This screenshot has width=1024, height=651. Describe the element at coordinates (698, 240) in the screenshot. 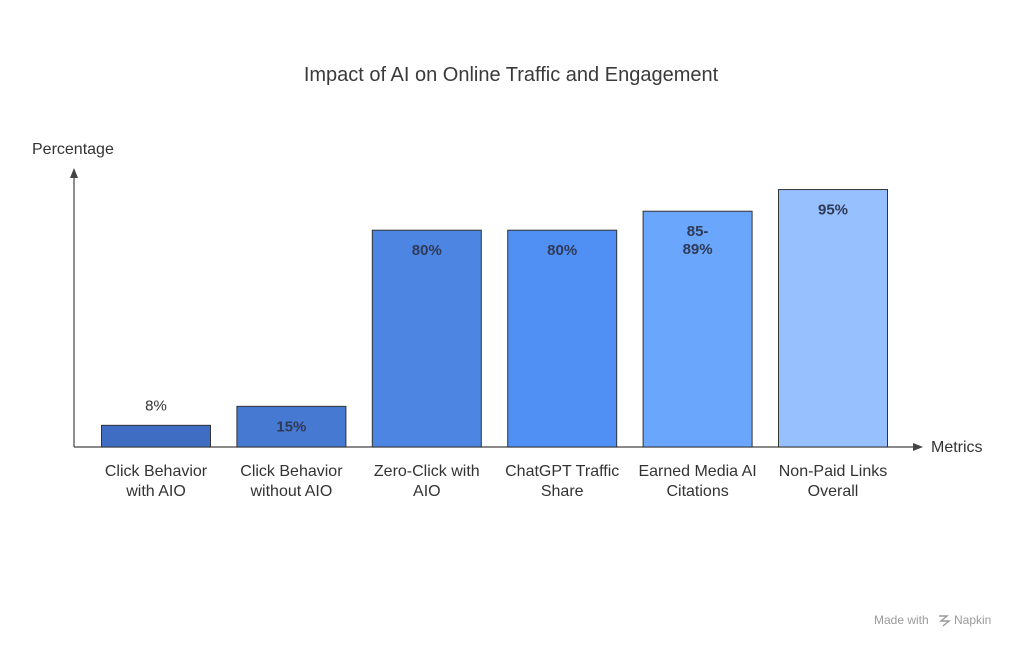

I see `data-label-4: 85-89%` at that location.